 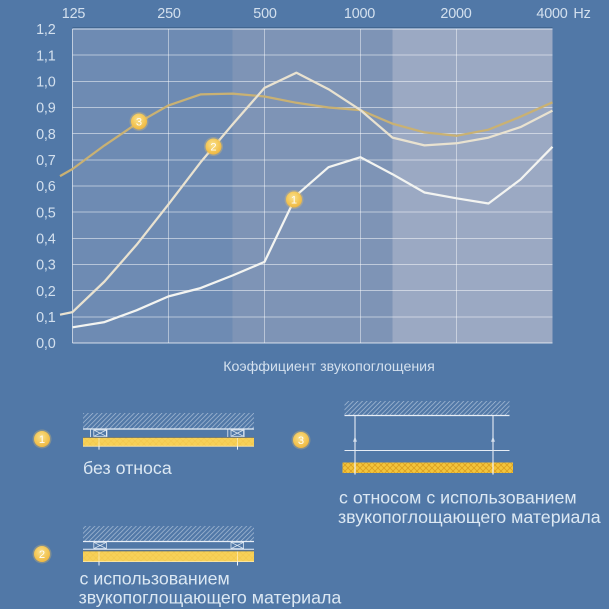 What do you see at coordinates (46, 266) in the screenshot?
I see `svg-text: 0,3` at bounding box center [46, 266].